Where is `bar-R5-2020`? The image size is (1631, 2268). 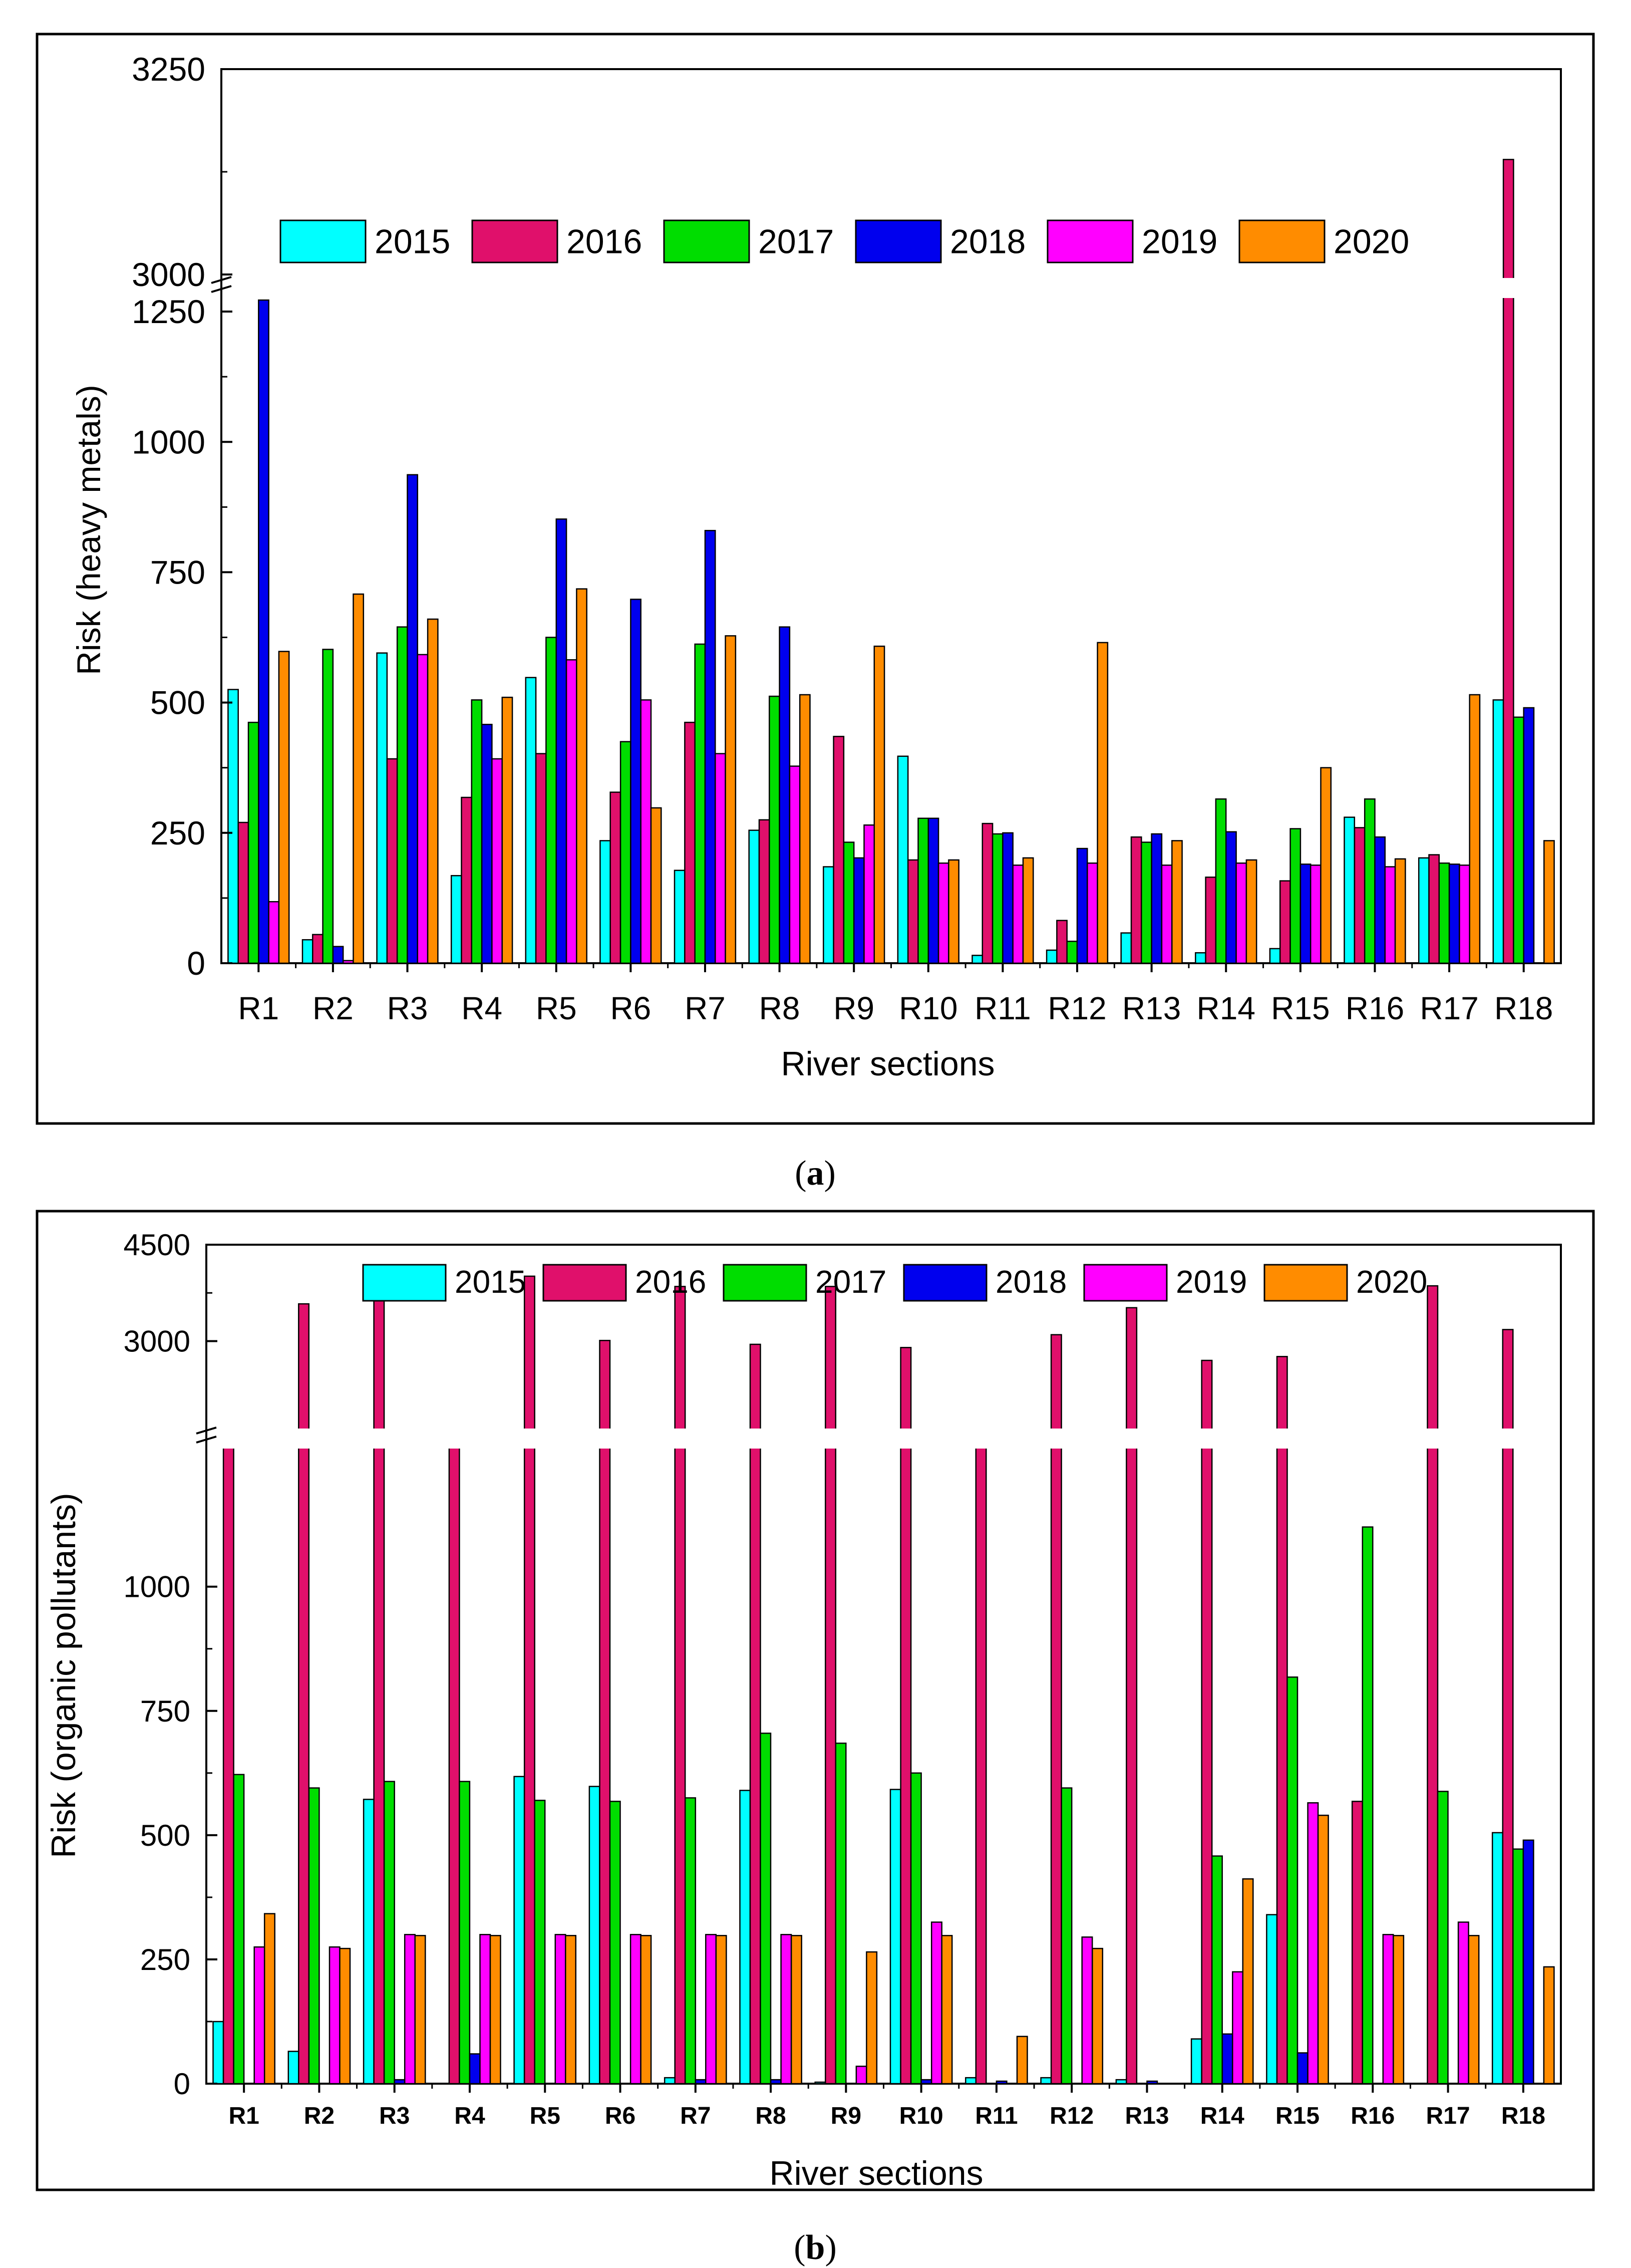
bar-R5-2020 is located at coordinates (581, 776).